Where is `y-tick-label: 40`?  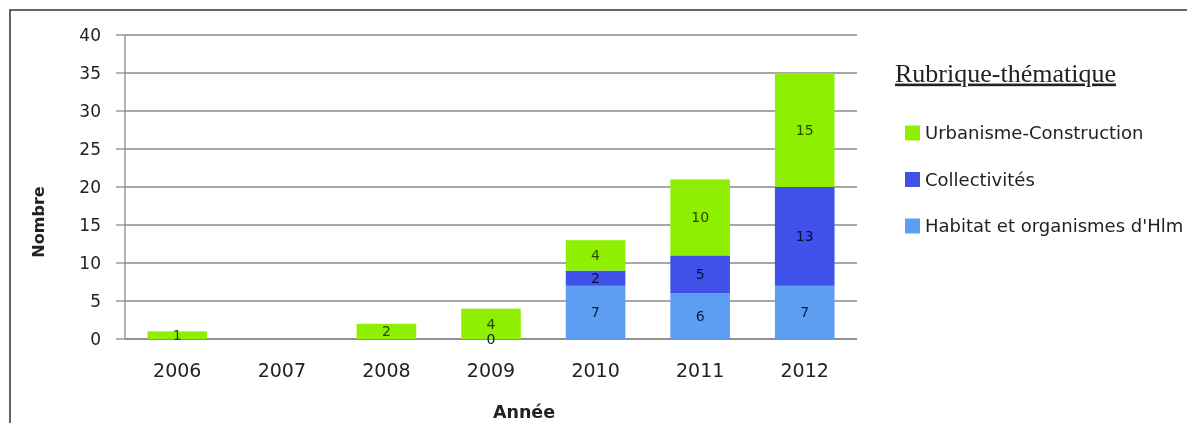
y-tick-label: 40 is located at coordinates (90, 35).